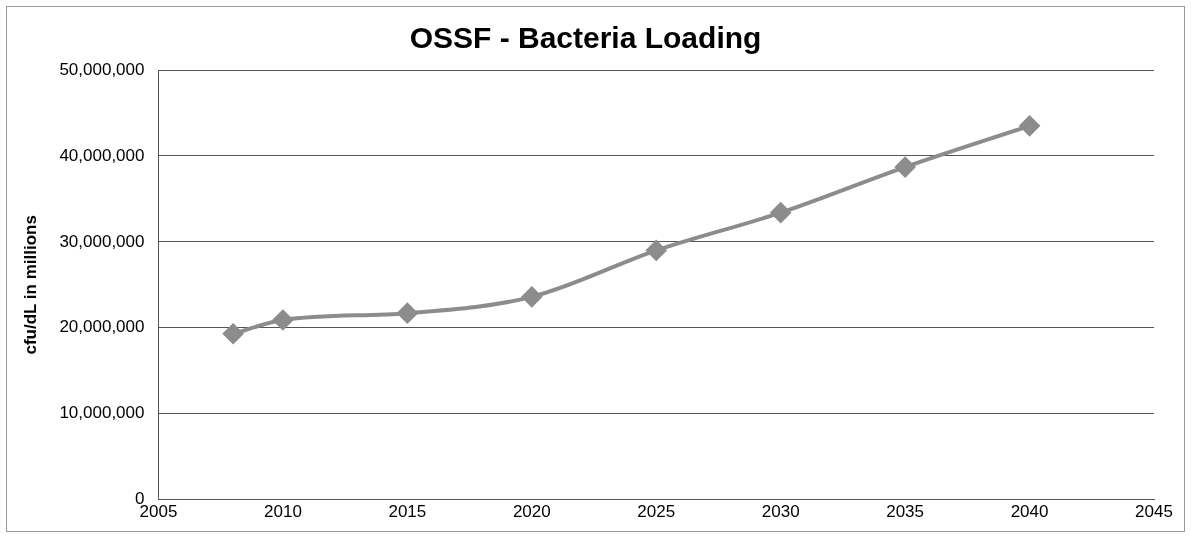  Describe the element at coordinates (102, 241) in the screenshot. I see `y-tick-label: 30,000,000` at that location.